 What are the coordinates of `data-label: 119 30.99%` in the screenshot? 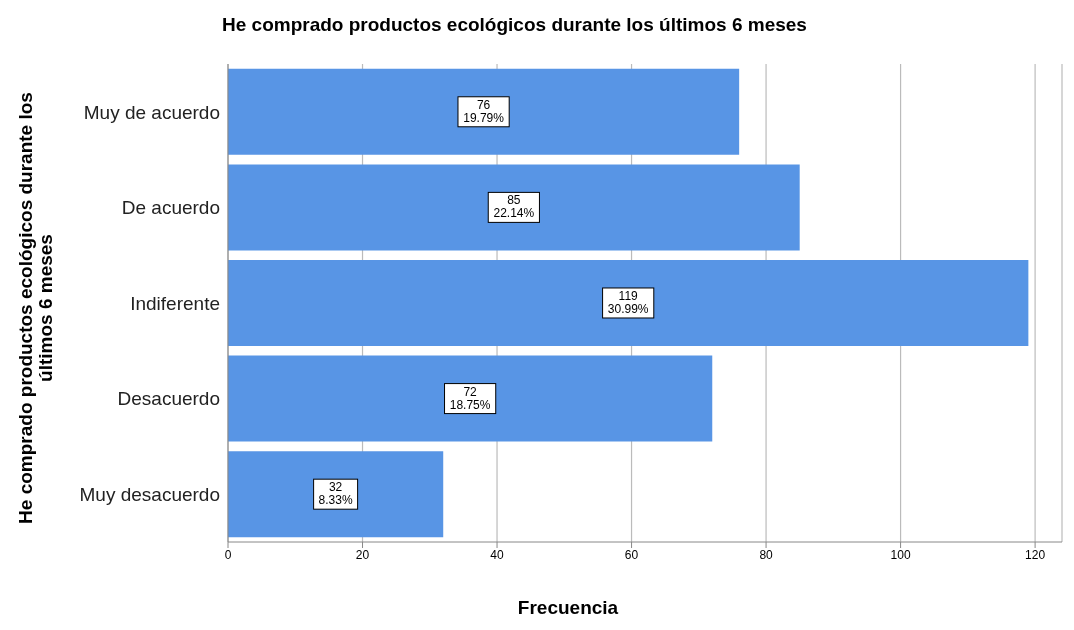 It's located at (628, 302).